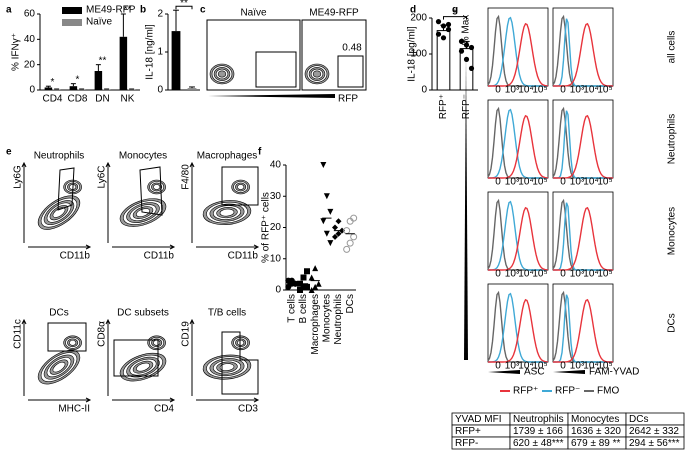  I want to click on y-tick-label: 20, so click(276, 227).